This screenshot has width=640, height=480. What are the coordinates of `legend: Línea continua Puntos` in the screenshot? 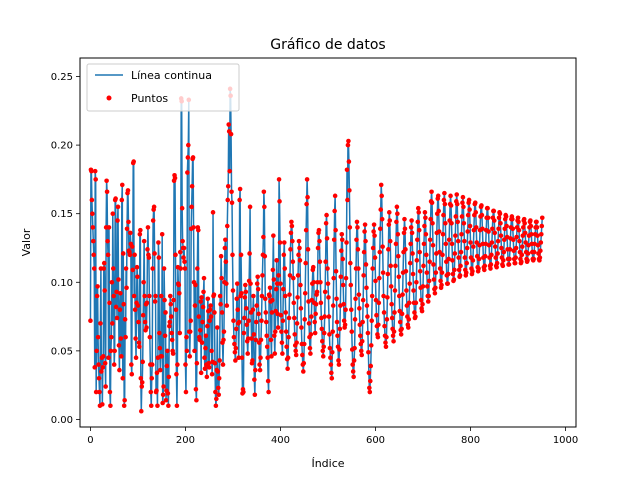 It's located at (163, 87).